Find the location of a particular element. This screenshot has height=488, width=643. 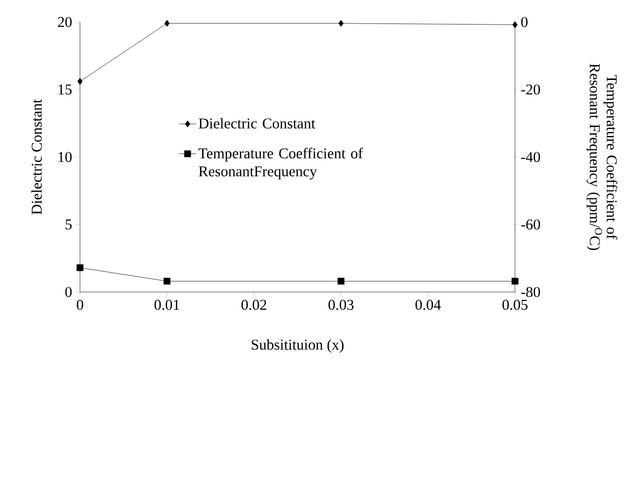

y2-tick-label: -20 is located at coordinates (530, 89).